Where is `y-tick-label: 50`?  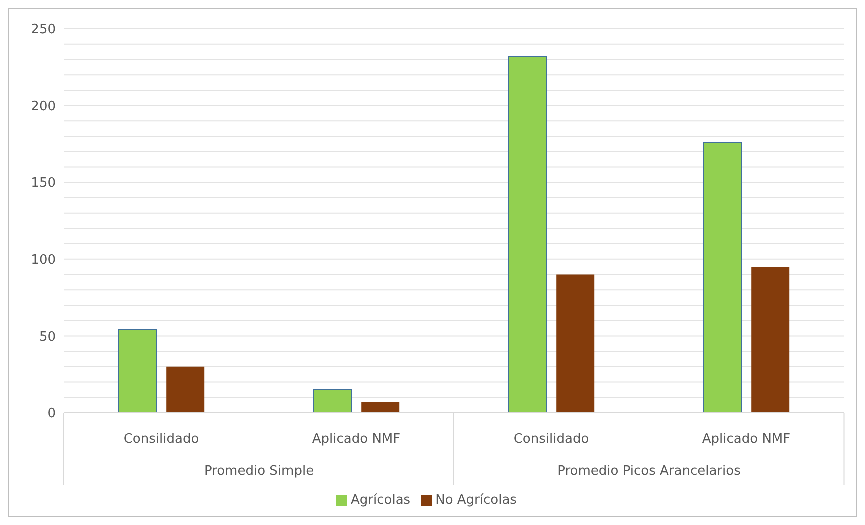 y-tick-label: 50 is located at coordinates (47, 337).